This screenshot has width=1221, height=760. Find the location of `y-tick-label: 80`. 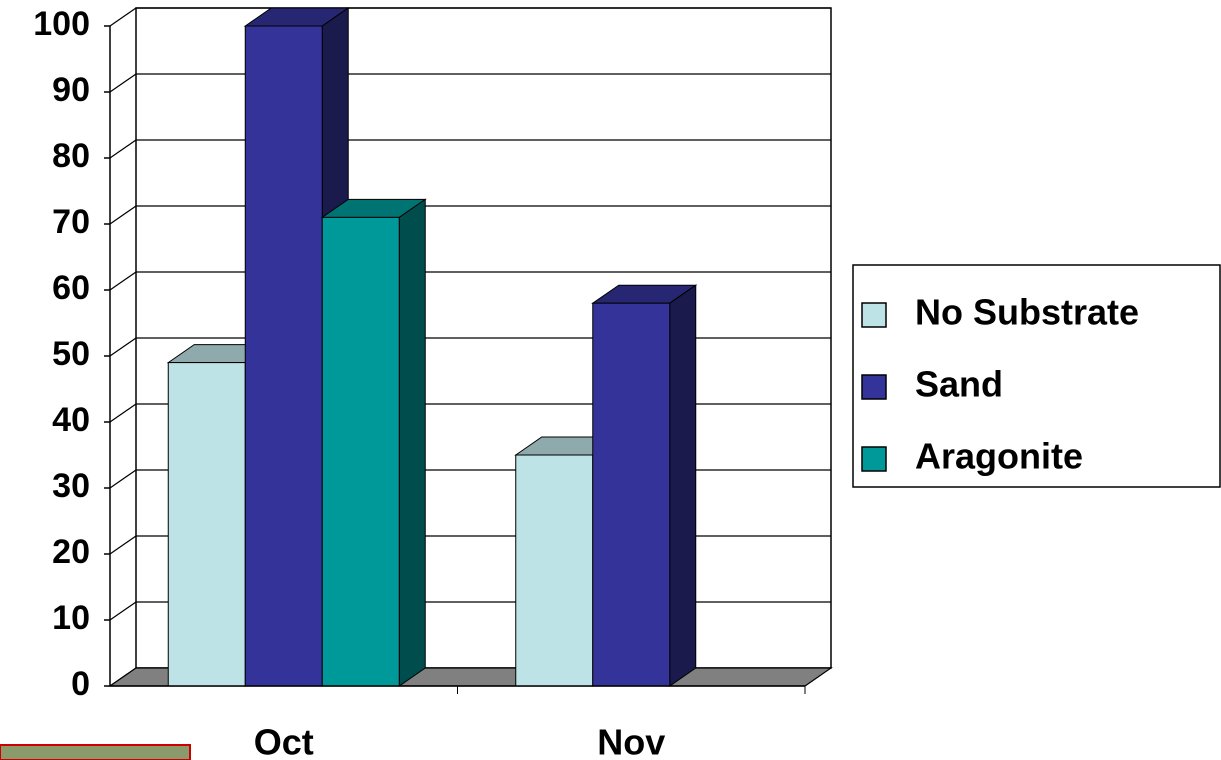

y-tick-label: 80 is located at coordinates (71, 156).